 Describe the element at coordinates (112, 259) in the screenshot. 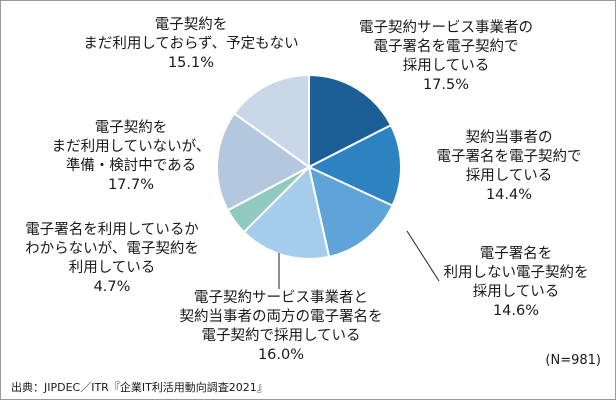

I see `slice-label-unknown-signature: 電子署名を利用しているか わからないが、電子契約を 利用している 4.7%` at that location.